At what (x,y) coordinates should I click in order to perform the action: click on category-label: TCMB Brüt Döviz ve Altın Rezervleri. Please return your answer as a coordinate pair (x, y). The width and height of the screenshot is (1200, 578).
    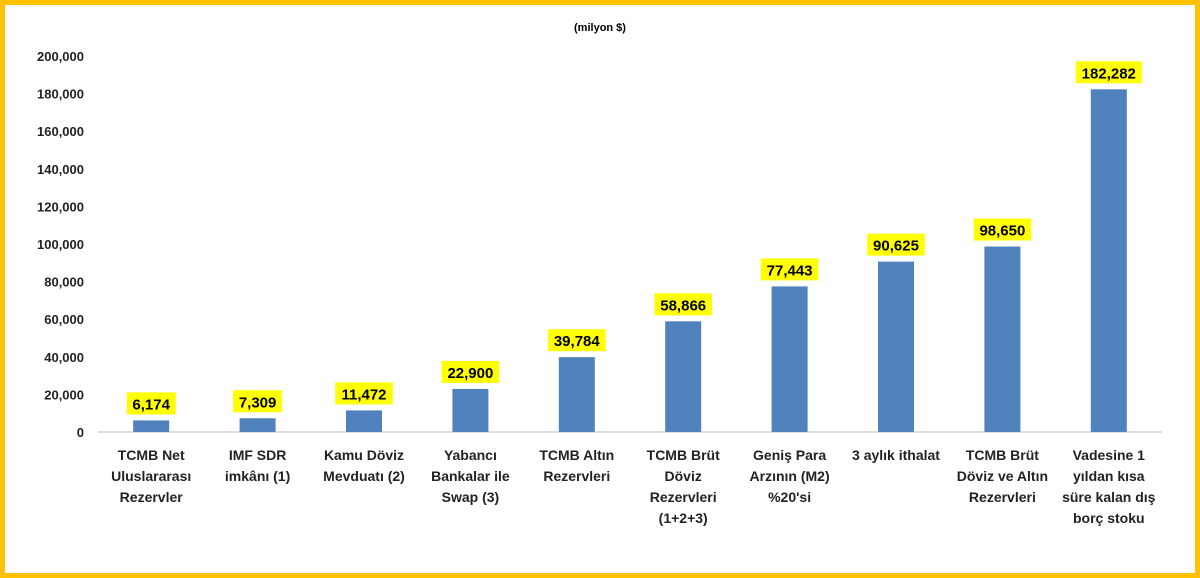
    Looking at the image, I should click on (1002, 476).